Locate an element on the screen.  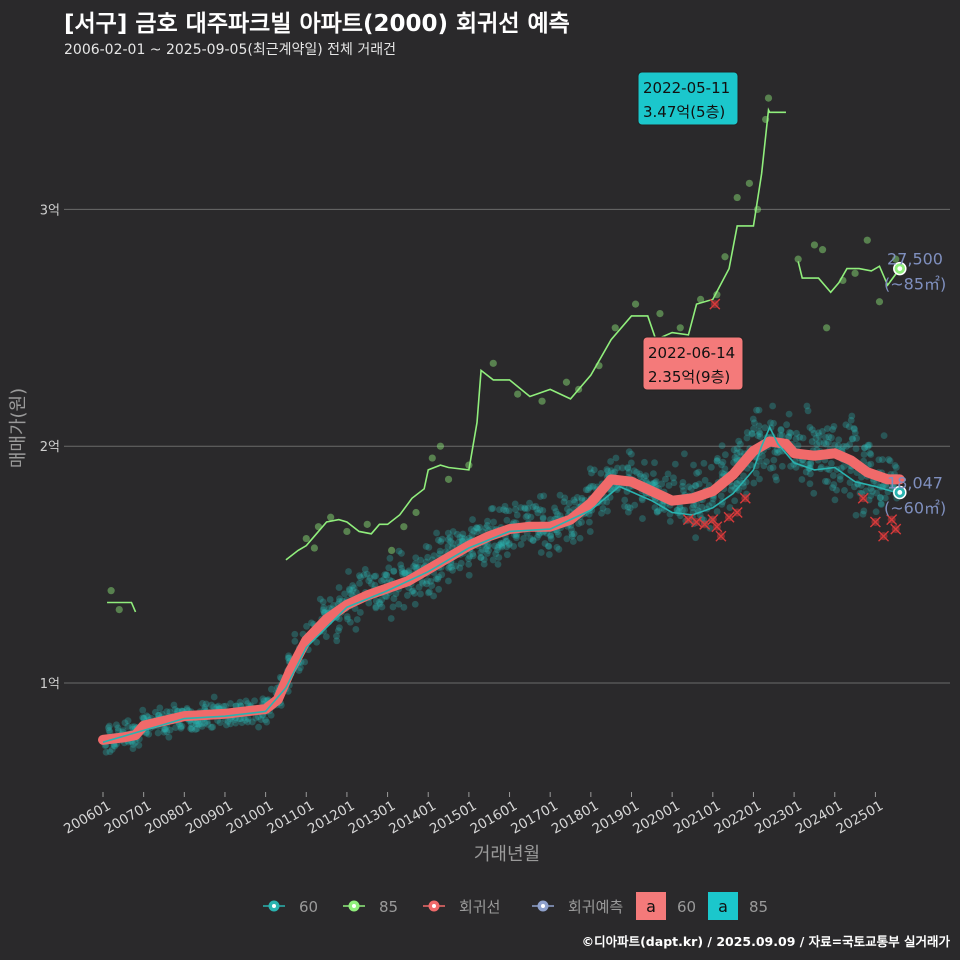
series-end-area: (~85㎡) is located at coordinates (915, 284).